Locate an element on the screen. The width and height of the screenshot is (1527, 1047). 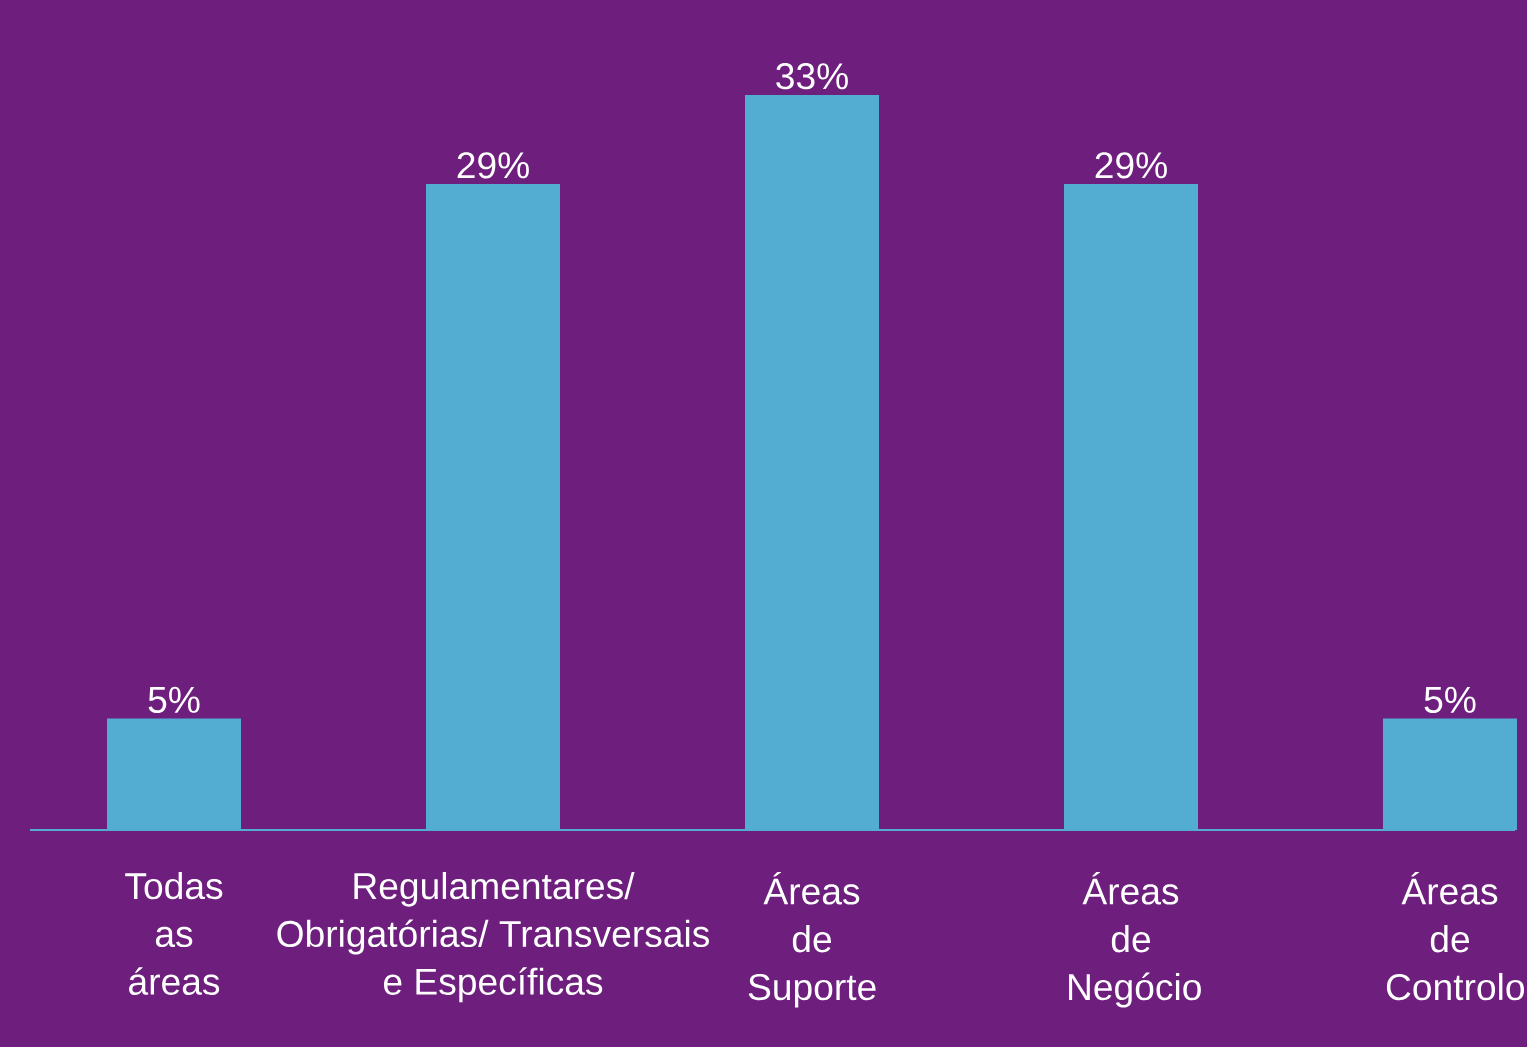
x-tick-label: Regulamentares/ Obrigatórias/ Transversais e Específicas is located at coordinates (493, 937).